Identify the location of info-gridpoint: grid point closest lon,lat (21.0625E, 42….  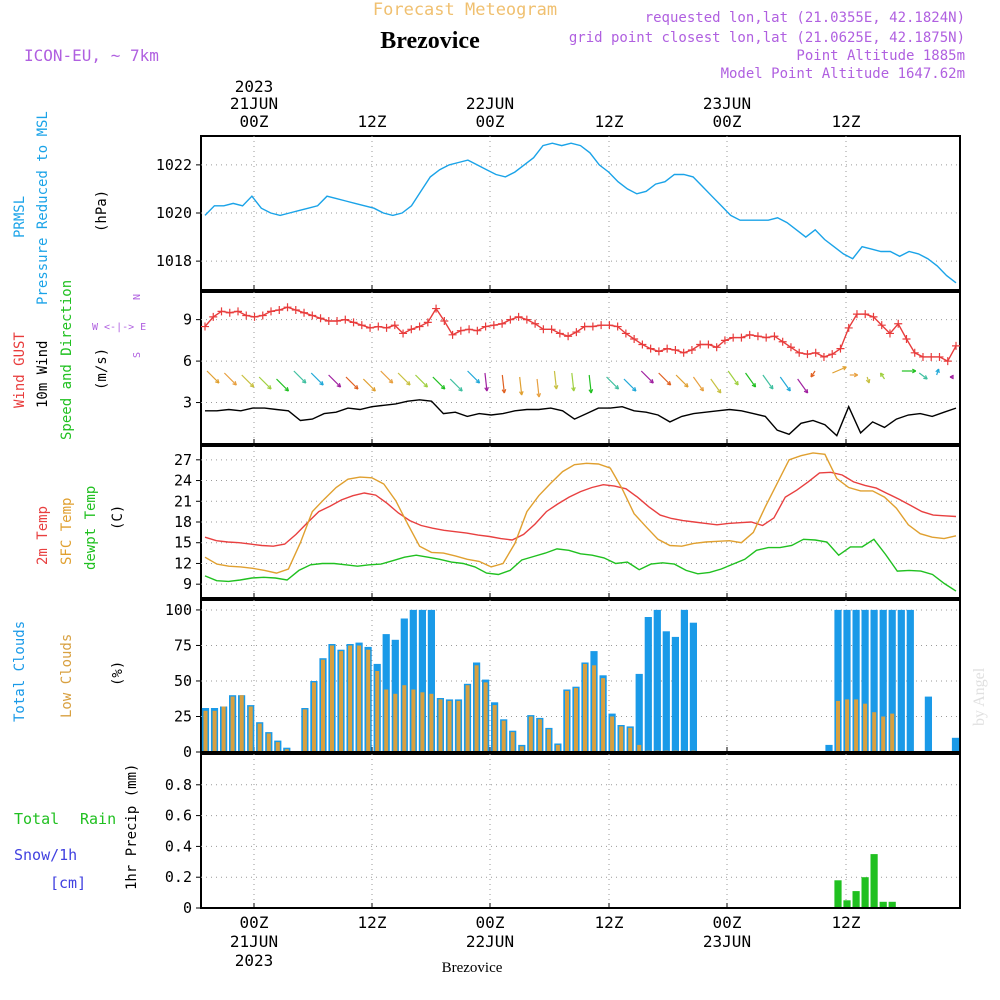
(767, 38).